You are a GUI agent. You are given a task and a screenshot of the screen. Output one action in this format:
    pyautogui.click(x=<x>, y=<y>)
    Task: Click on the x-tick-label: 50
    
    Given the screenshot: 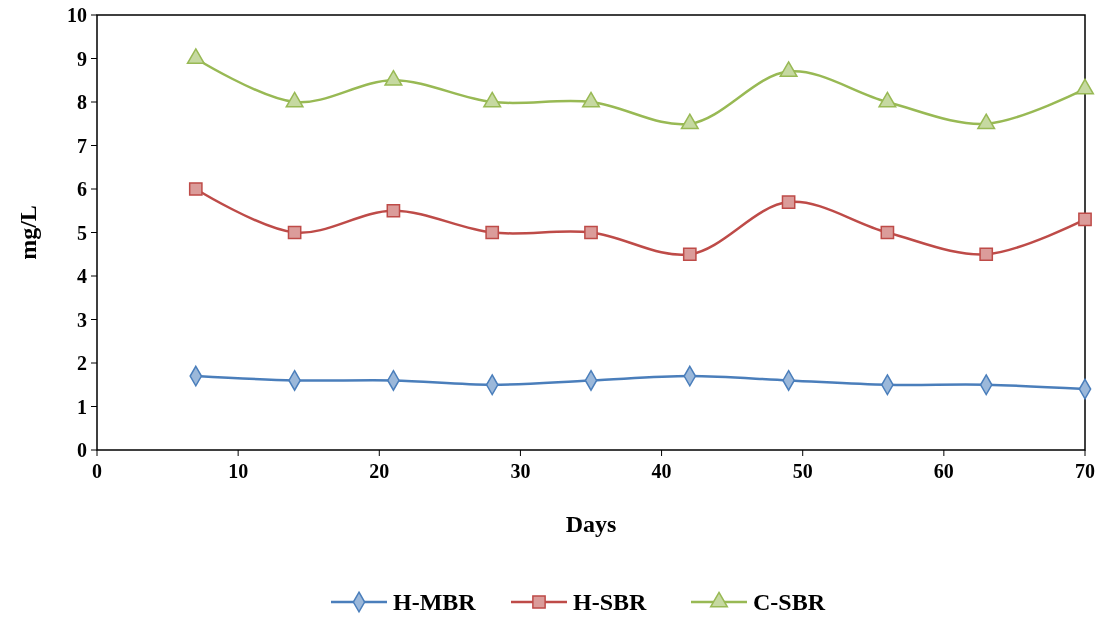 What is the action you would take?
    pyautogui.click(x=802, y=471)
    